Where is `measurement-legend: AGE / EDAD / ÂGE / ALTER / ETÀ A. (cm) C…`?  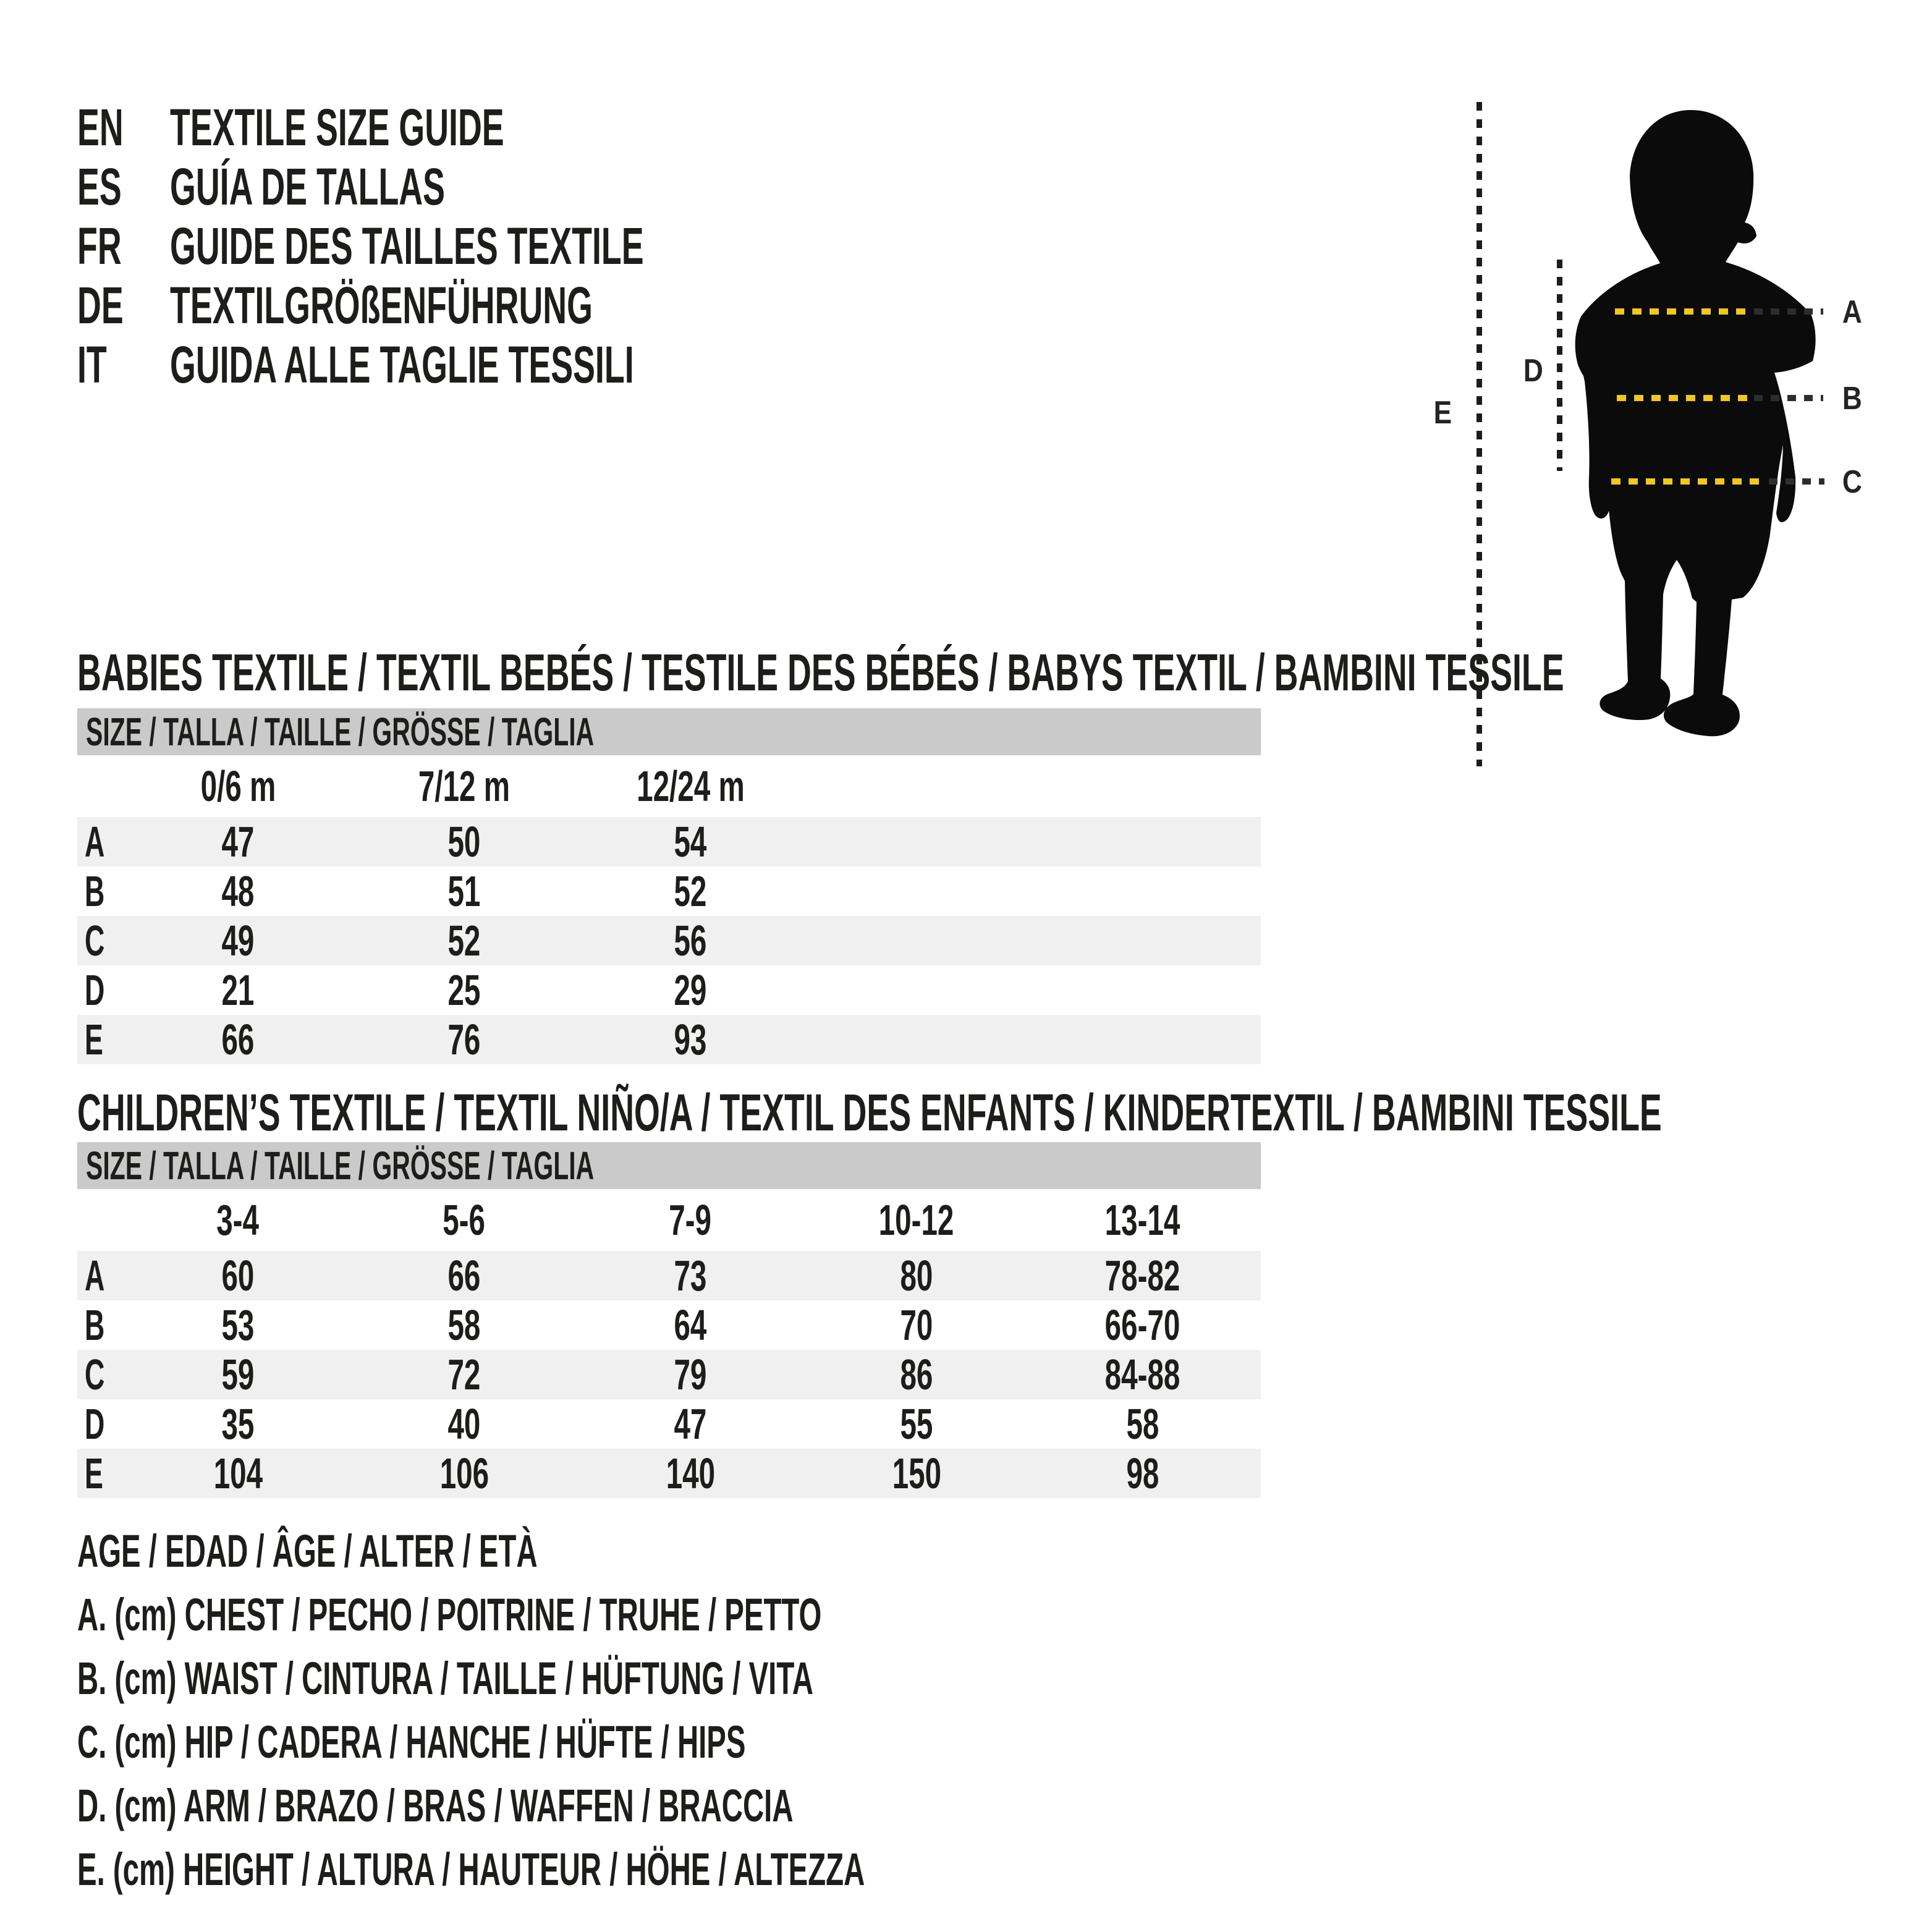
measurement-legend: AGE / EDAD / ÂGE / ALTER / ETÀ A. (cm) C… is located at coordinates (692, 1710).